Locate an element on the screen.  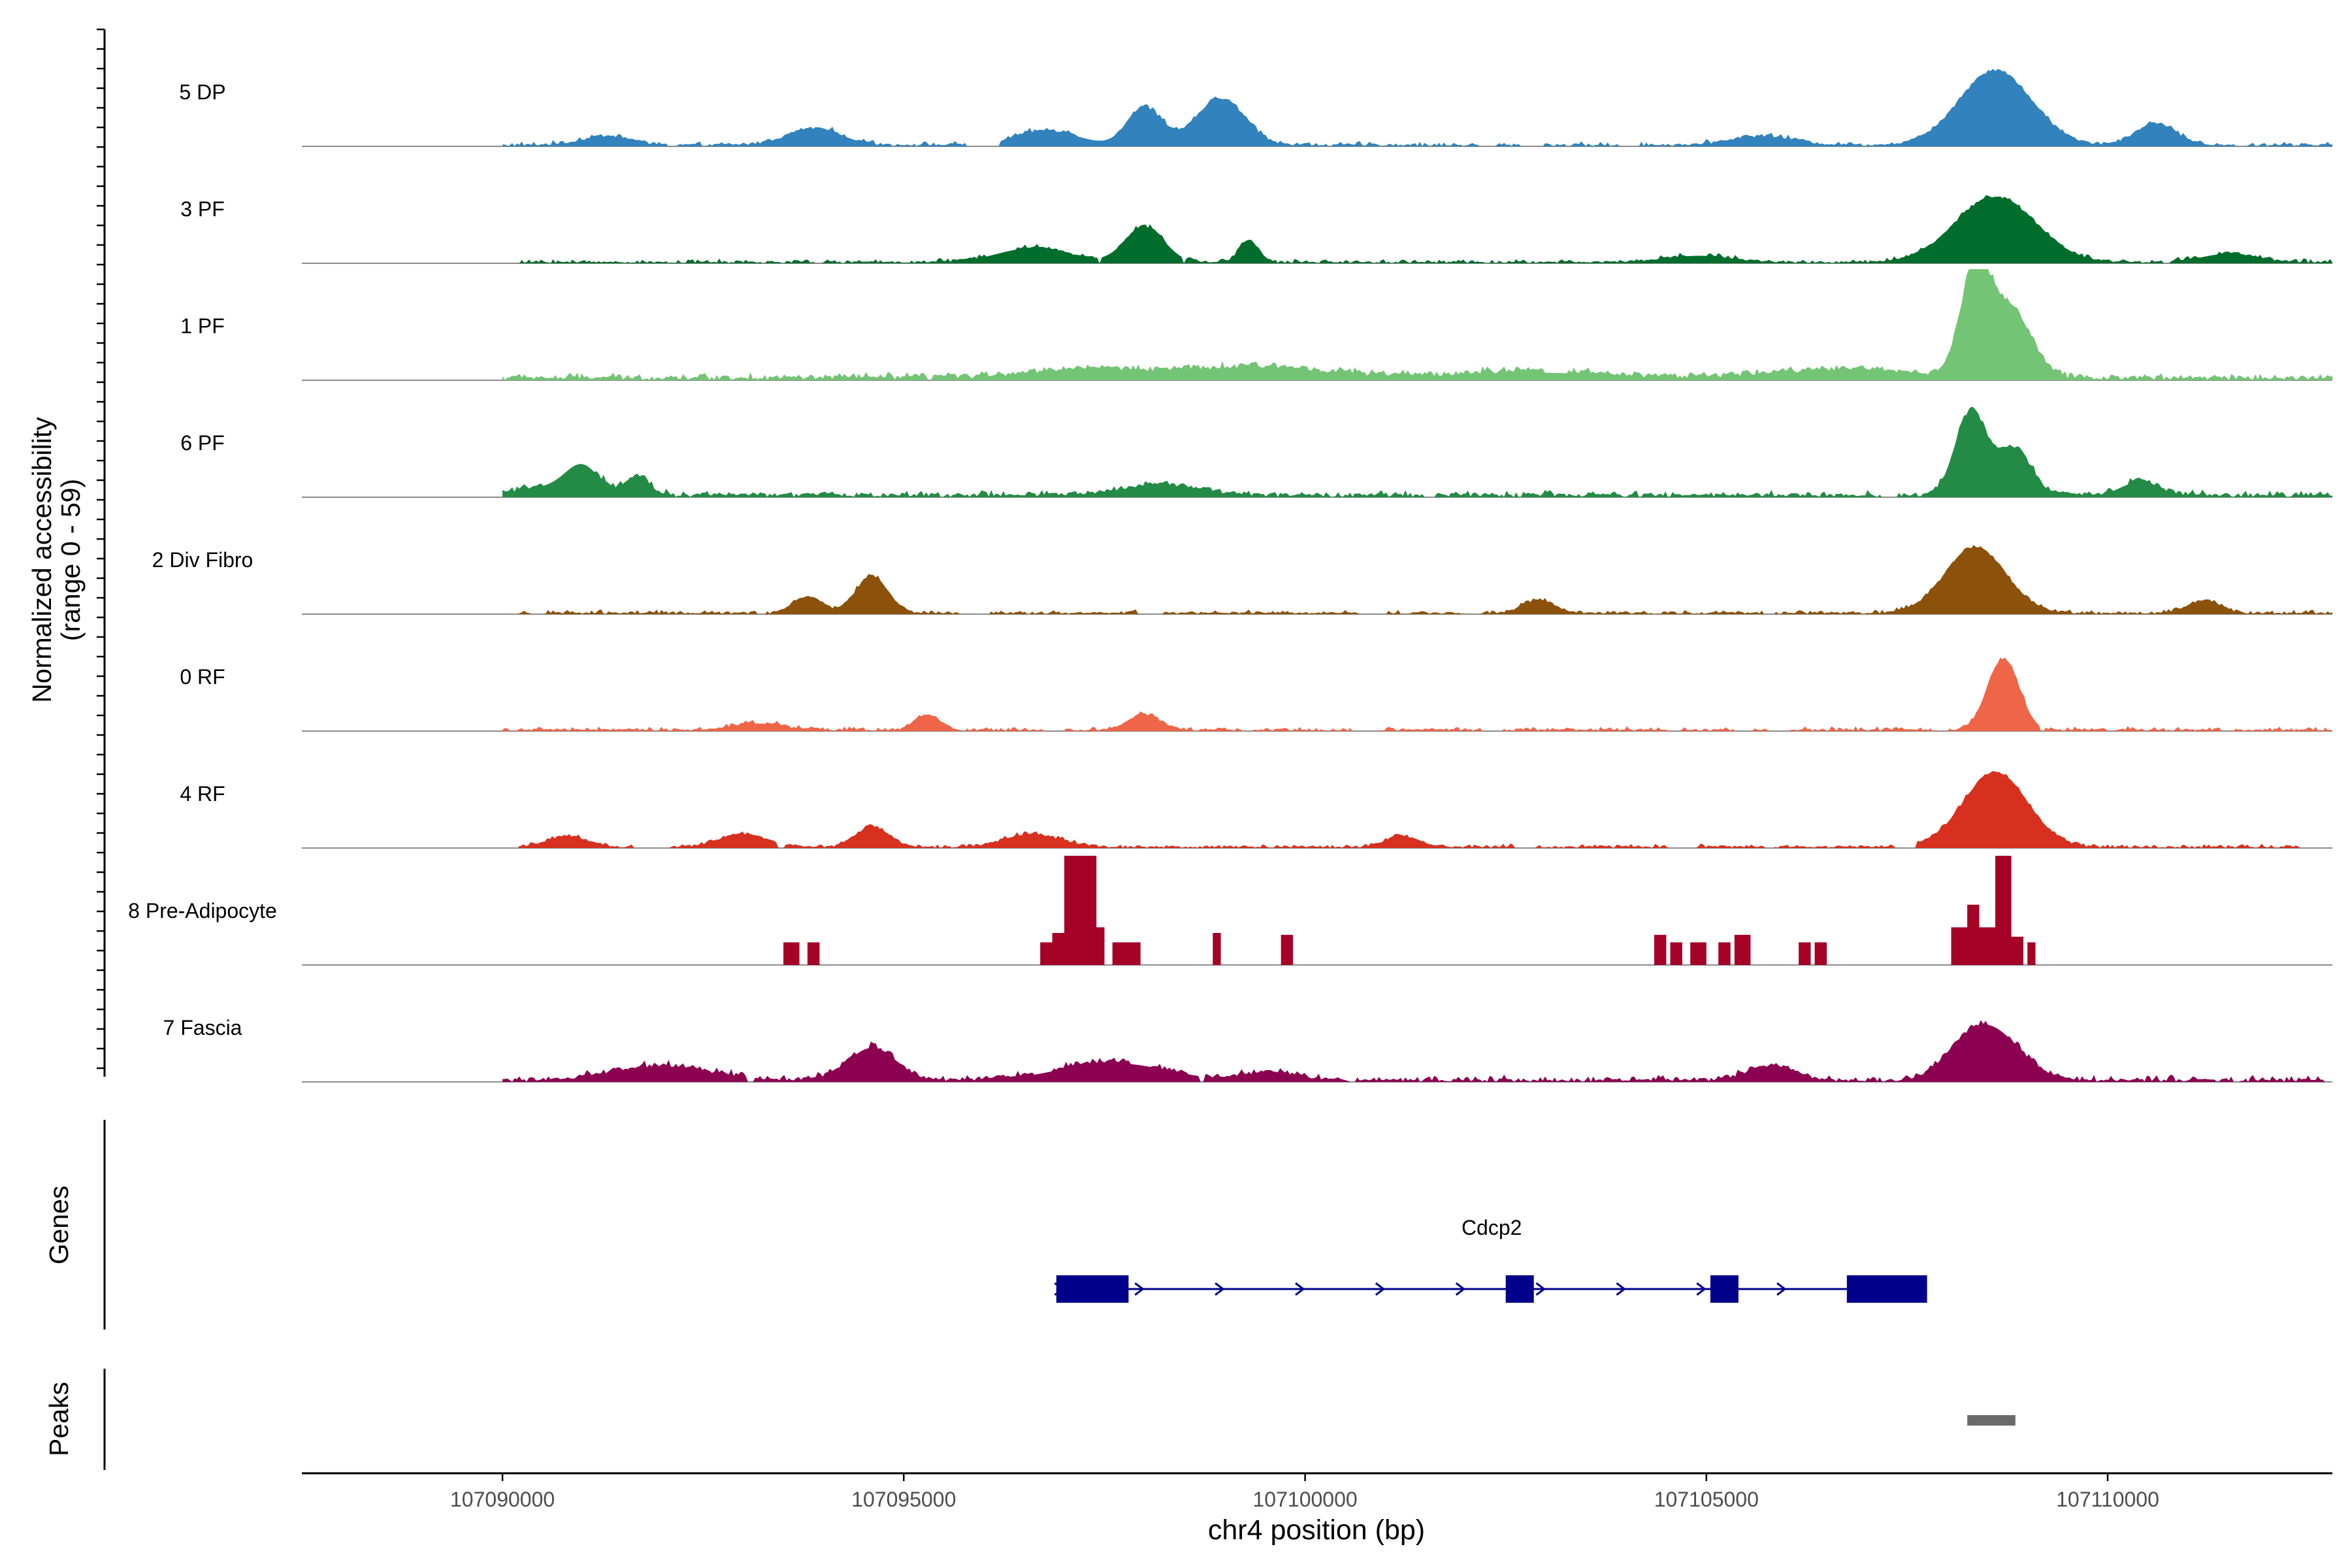
genes-panel-title: Genes is located at coordinates (59, 1225).